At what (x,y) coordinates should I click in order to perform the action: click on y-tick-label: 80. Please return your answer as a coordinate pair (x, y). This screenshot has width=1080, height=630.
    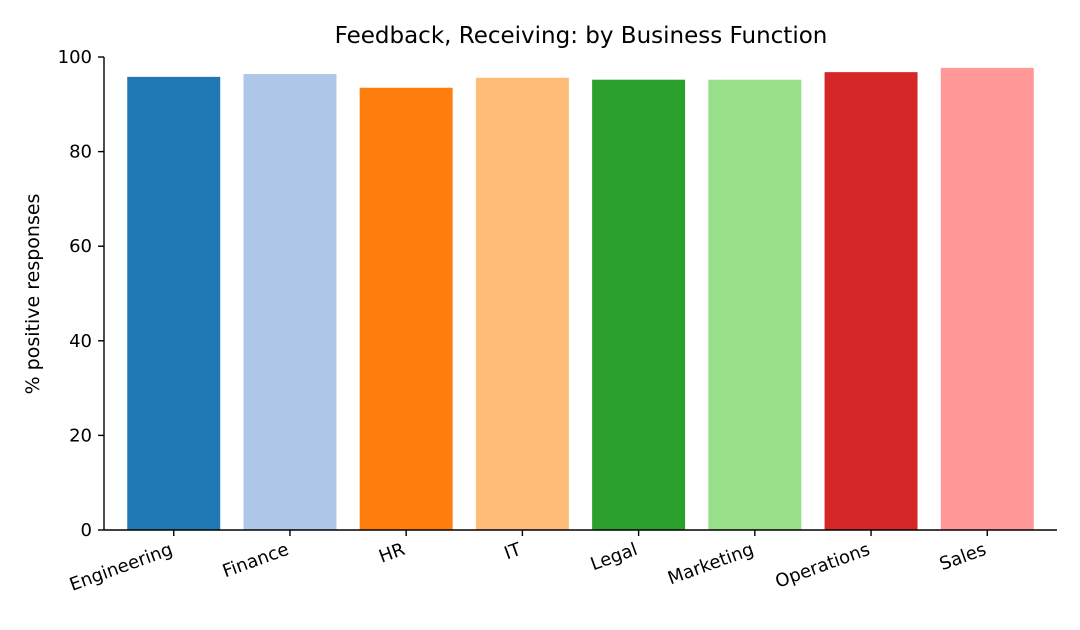
    Looking at the image, I should click on (80, 152).